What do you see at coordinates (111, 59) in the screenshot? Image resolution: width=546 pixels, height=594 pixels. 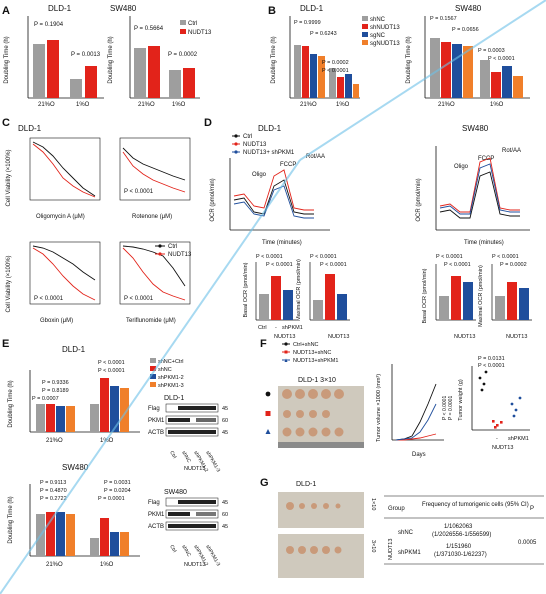 I see `panel-a-right-ylabel: Doubling Time (h)` at bounding box center [111, 59].